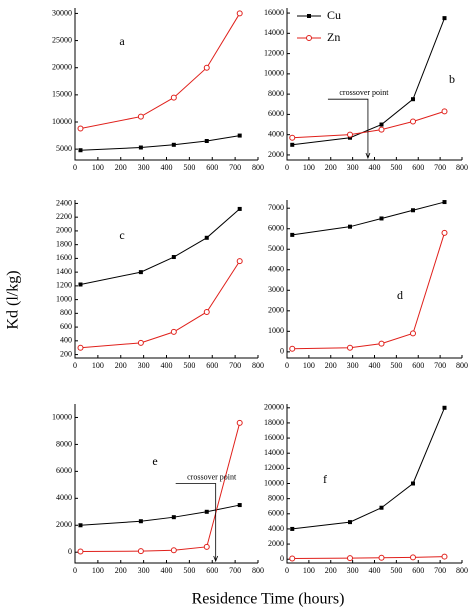 Image resolution: width=474 pixels, height=611 pixels. I want to click on axes, so click(374, 84).